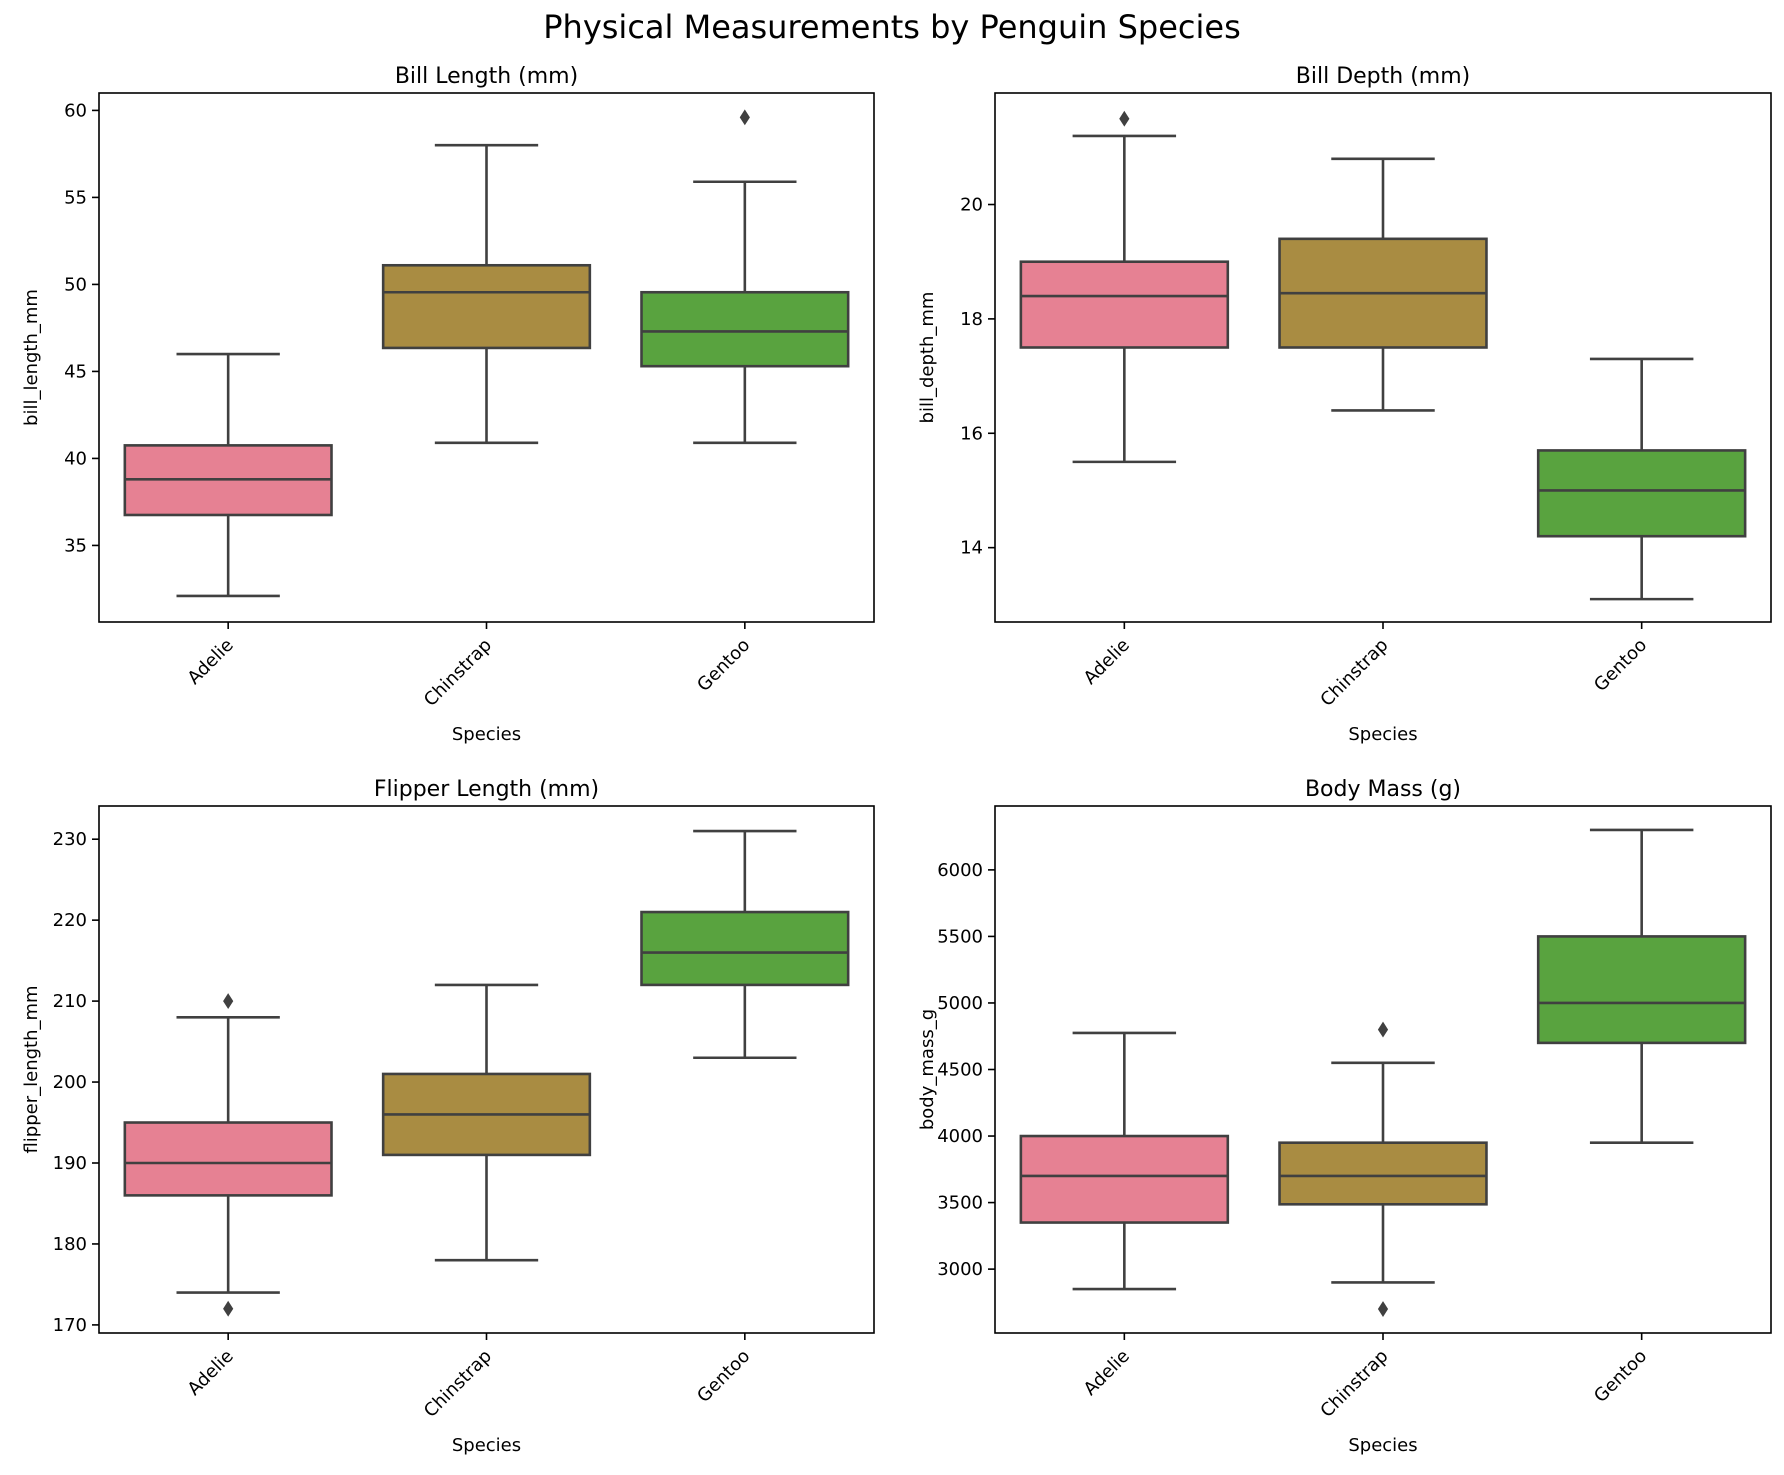 This screenshot has height=1475, width=1784. Describe the element at coordinates (75, 545) in the screenshot. I see `bill-length-ytick-label: 35` at that location.